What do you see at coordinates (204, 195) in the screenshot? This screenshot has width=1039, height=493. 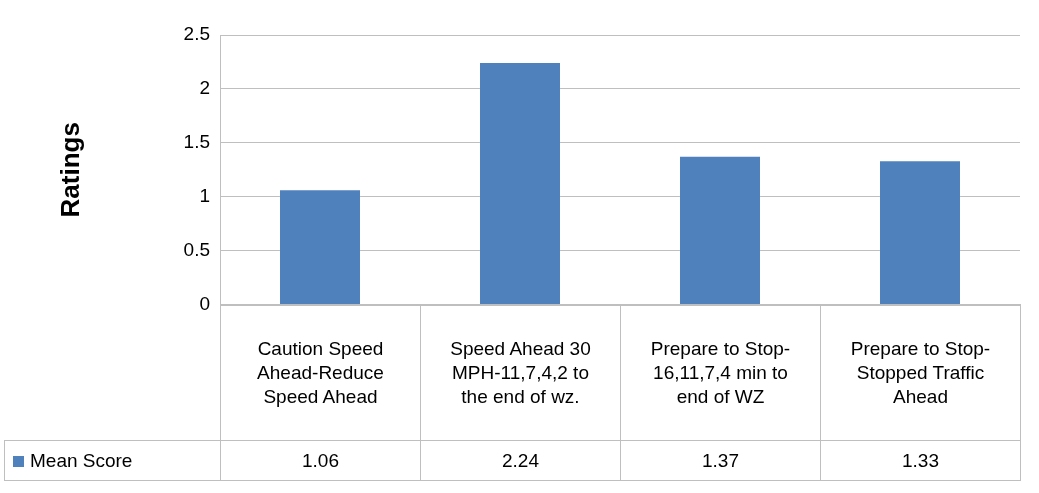 I see `y-tick-label: 1` at bounding box center [204, 195].